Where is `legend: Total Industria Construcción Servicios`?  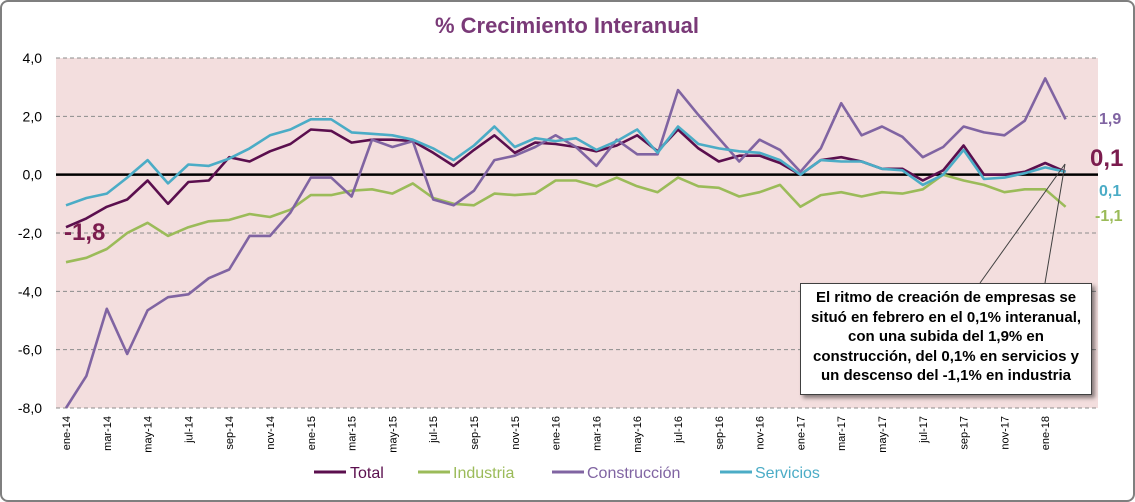
legend: Total Industria Construcción Servicios is located at coordinates (567, 473).